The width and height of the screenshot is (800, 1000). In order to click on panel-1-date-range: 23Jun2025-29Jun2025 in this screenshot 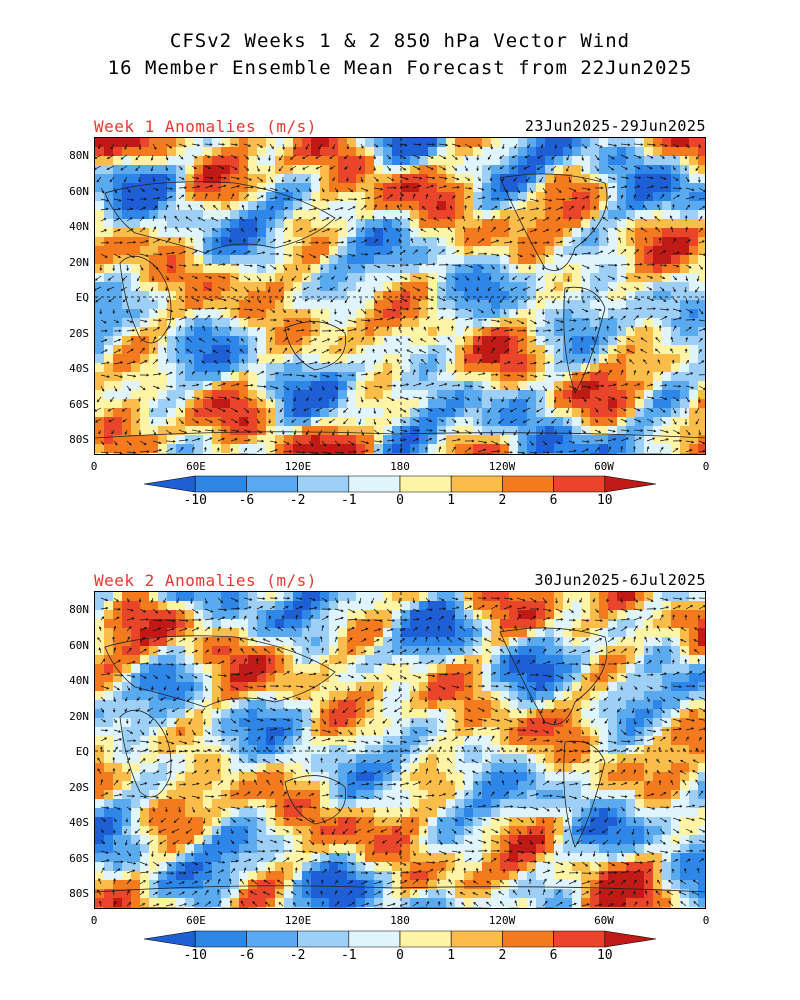, I will do `click(615, 126)`.